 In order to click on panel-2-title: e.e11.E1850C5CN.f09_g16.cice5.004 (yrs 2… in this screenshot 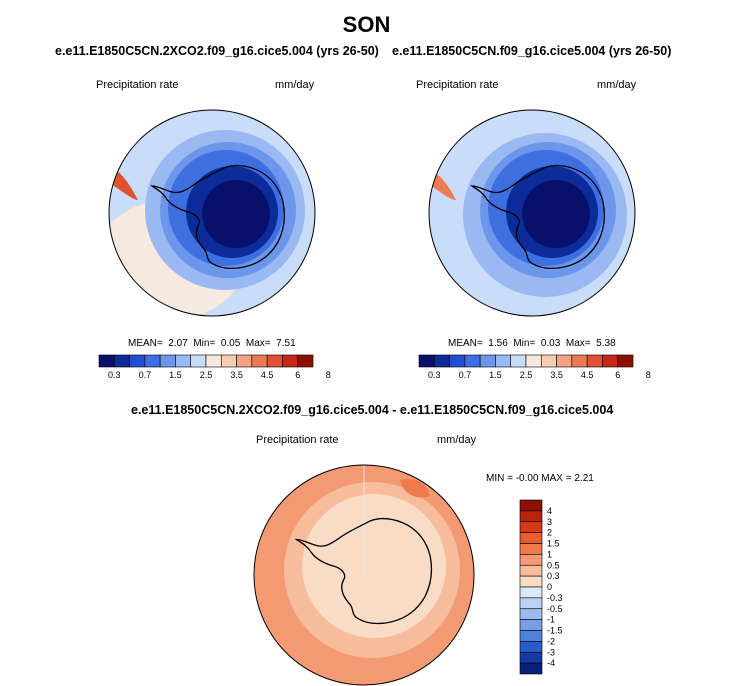, I will do `click(532, 51)`.